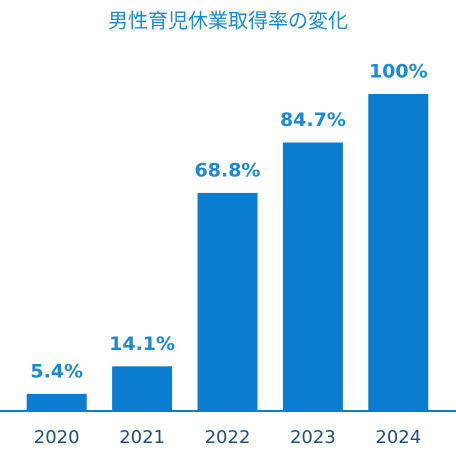  Describe the element at coordinates (398, 437) in the screenshot. I see `x-tick-label: 2024` at that location.